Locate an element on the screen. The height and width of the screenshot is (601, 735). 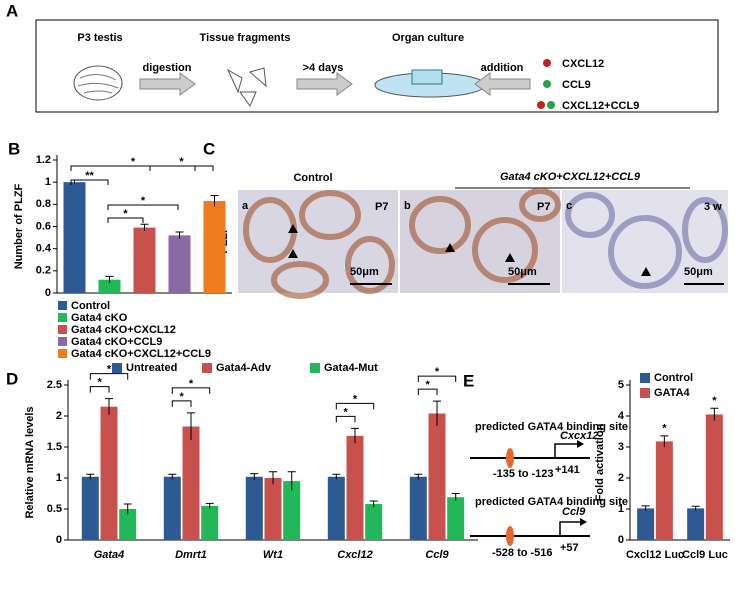
legend-label: Control is located at coordinates (673, 378).